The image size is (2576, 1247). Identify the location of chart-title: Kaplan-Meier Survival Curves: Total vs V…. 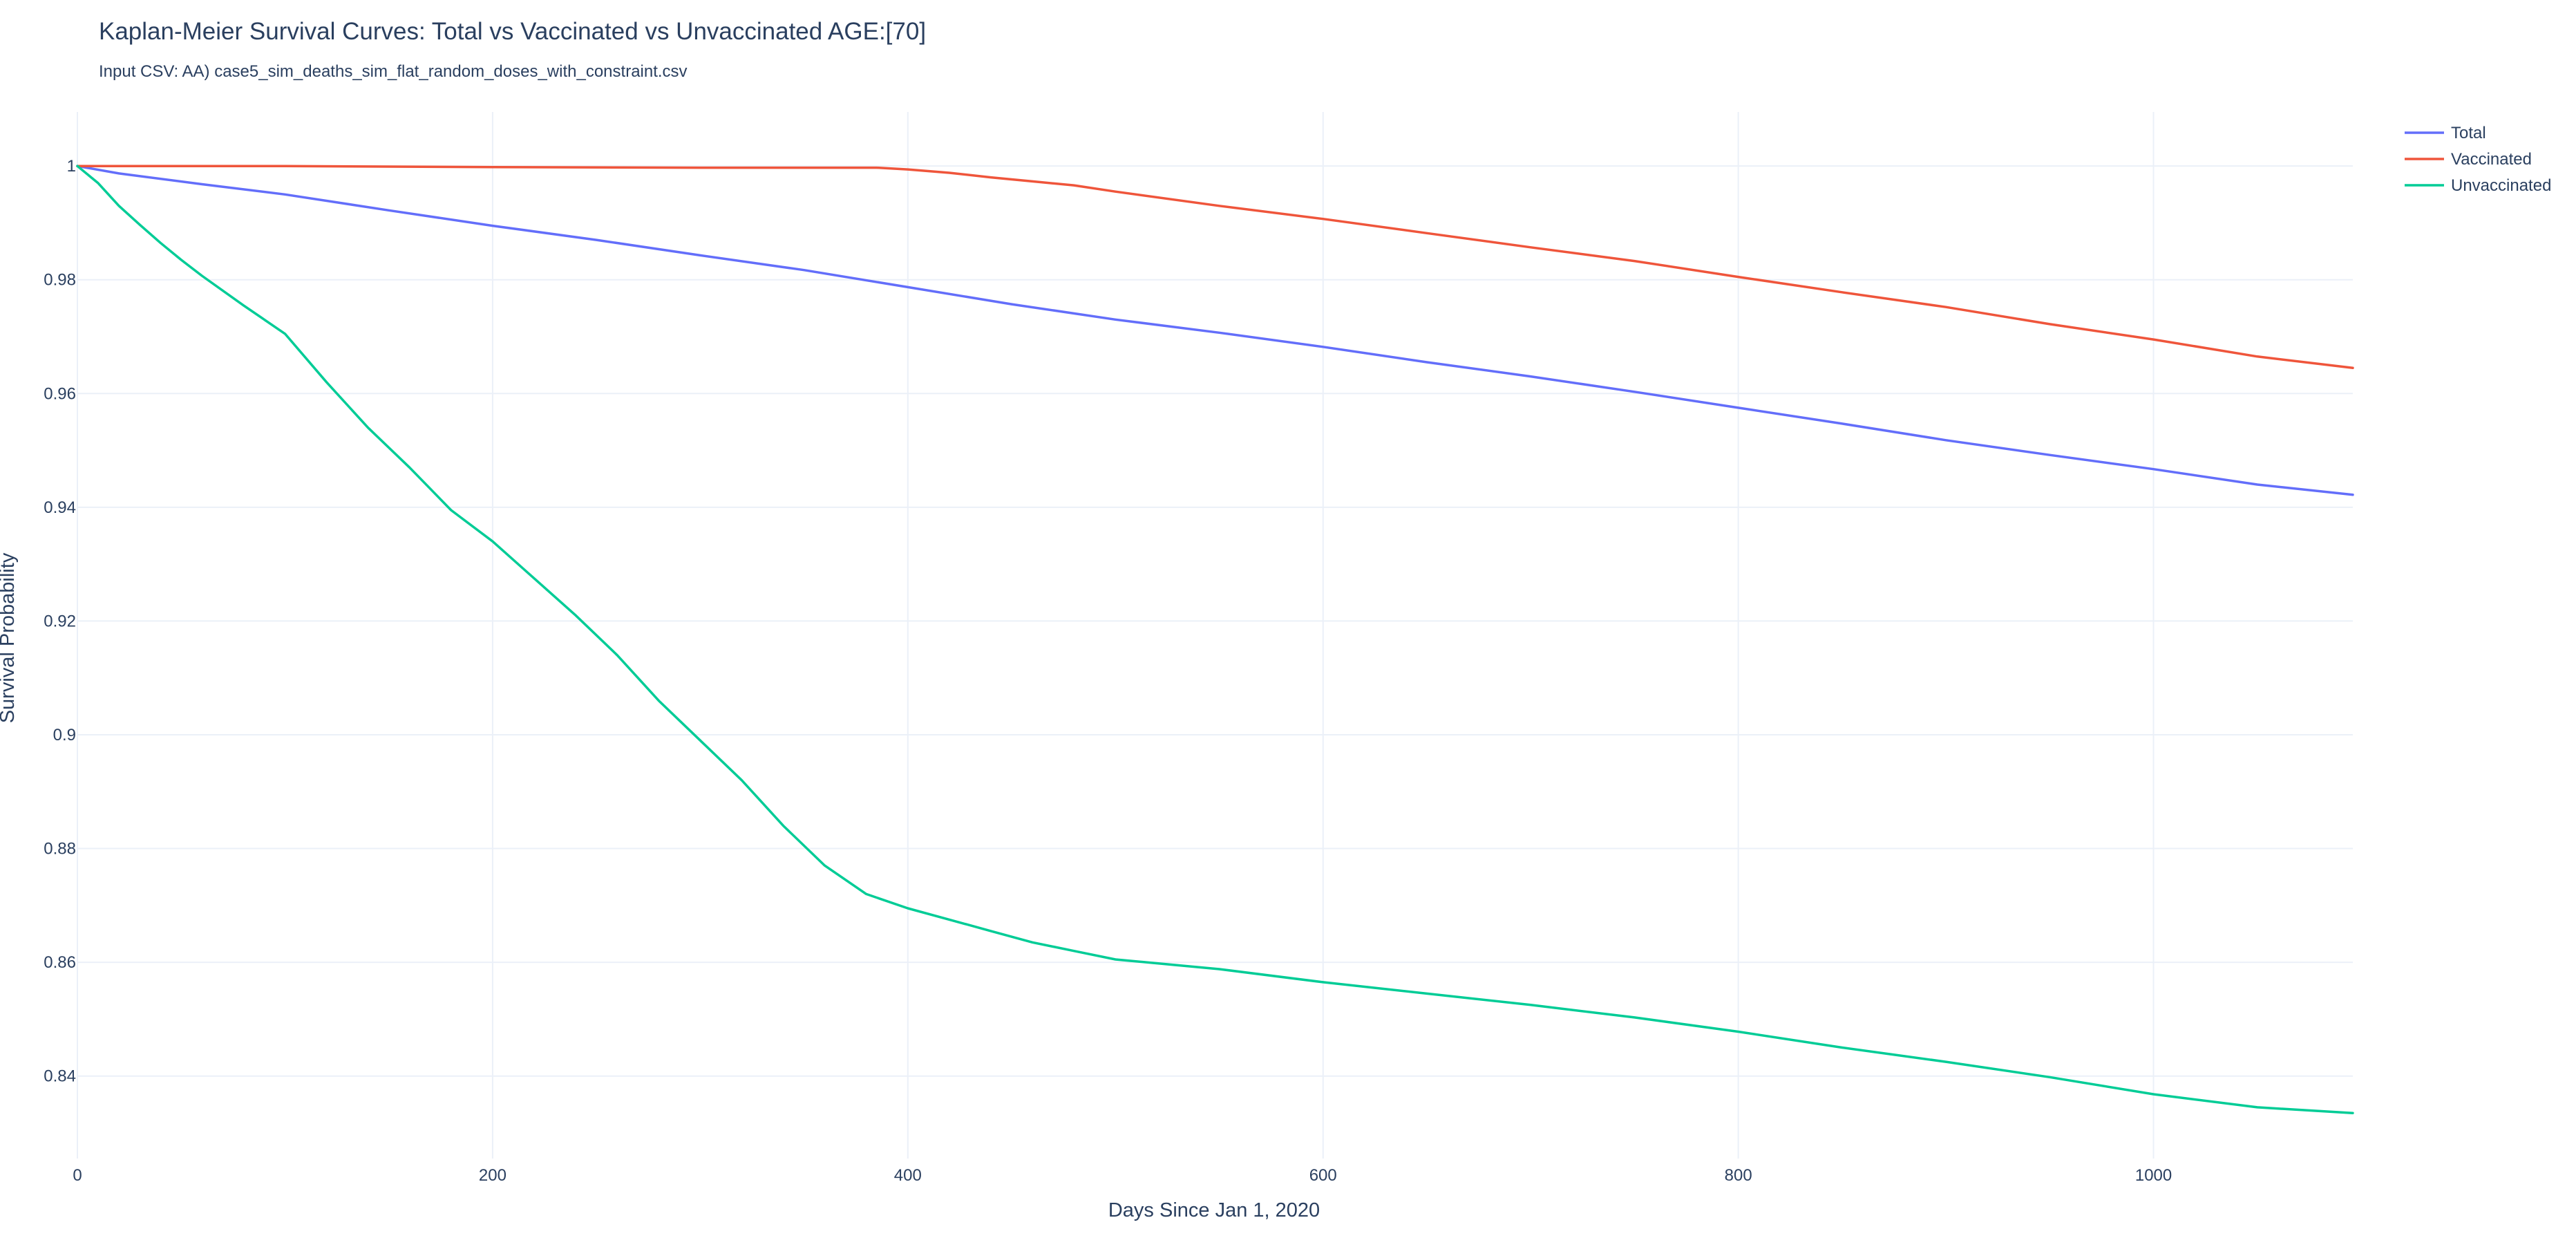
(513, 32).